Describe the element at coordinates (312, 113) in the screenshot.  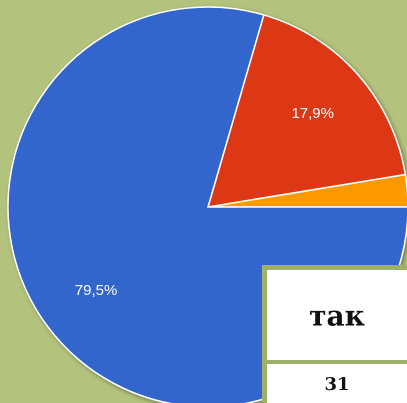
I see `slice-label: 17,9%` at that location.